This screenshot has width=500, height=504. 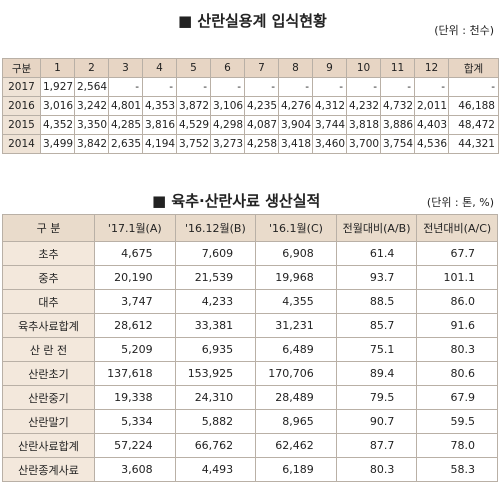 I want to click on header-row: 구분 1 2 3 4 5 6 7 8 9 10 11 12 합계, so click(x=250, y=68).